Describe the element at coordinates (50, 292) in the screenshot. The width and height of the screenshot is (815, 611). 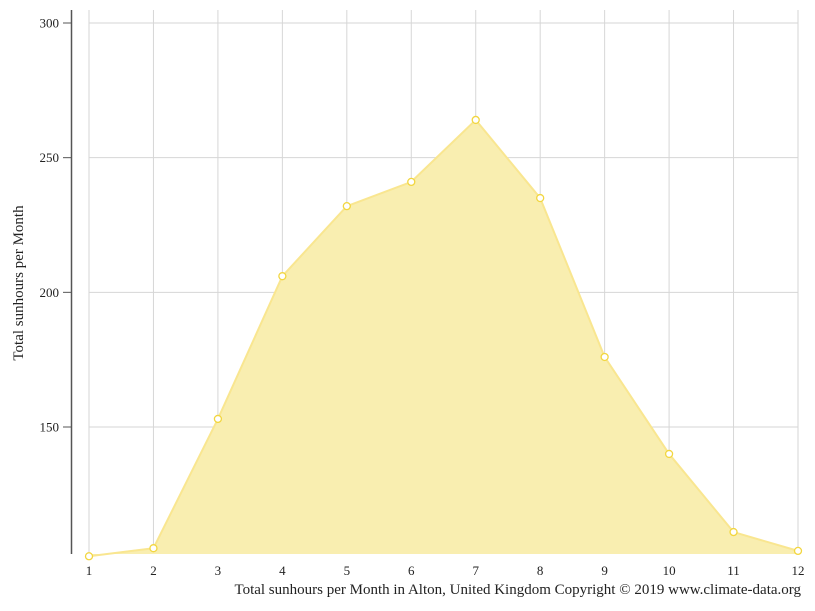
I see `y-tick-label-200: 200` at that location.